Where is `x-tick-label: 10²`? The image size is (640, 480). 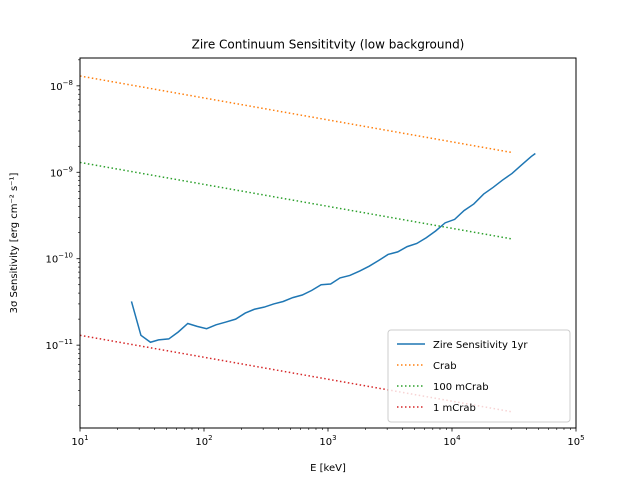
x-tick-label: 10² is located at coordinates (203, 441).